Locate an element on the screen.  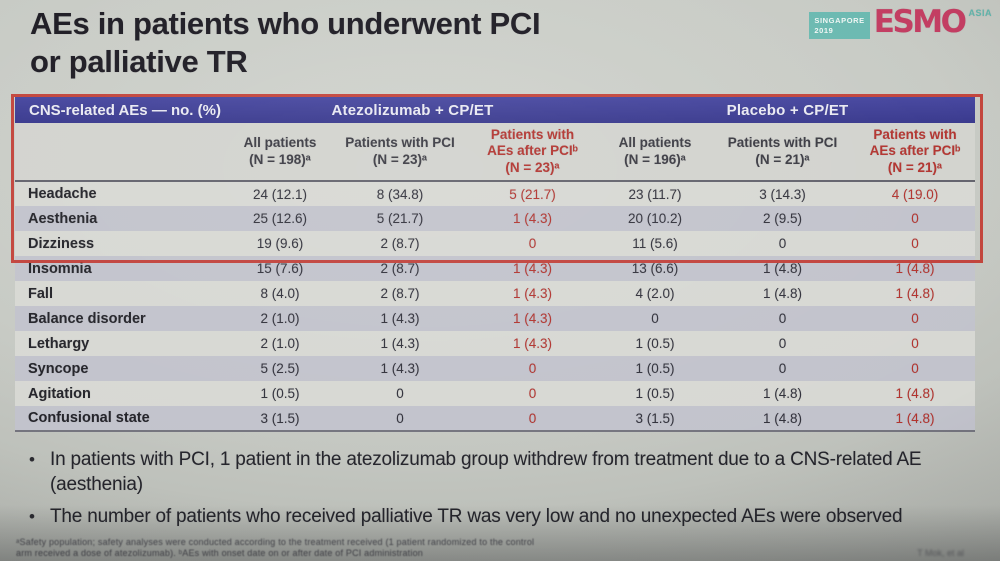
ae-value: 3 (1.5) is located at coordinates (280, 419).